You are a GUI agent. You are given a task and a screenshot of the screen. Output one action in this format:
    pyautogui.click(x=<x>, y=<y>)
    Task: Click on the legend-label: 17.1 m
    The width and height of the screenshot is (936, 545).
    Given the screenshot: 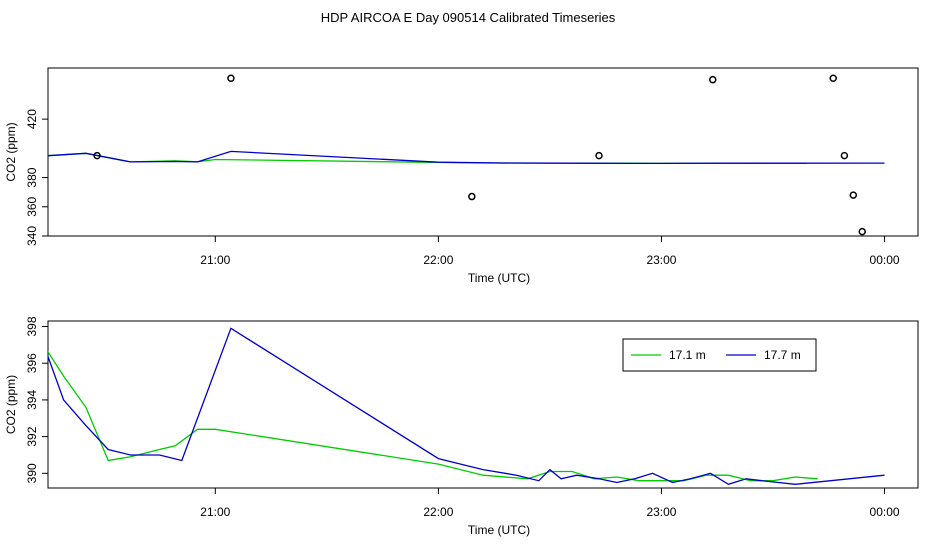 What is the action you would take?
    pyautogui.click(x=687, y=355)
    